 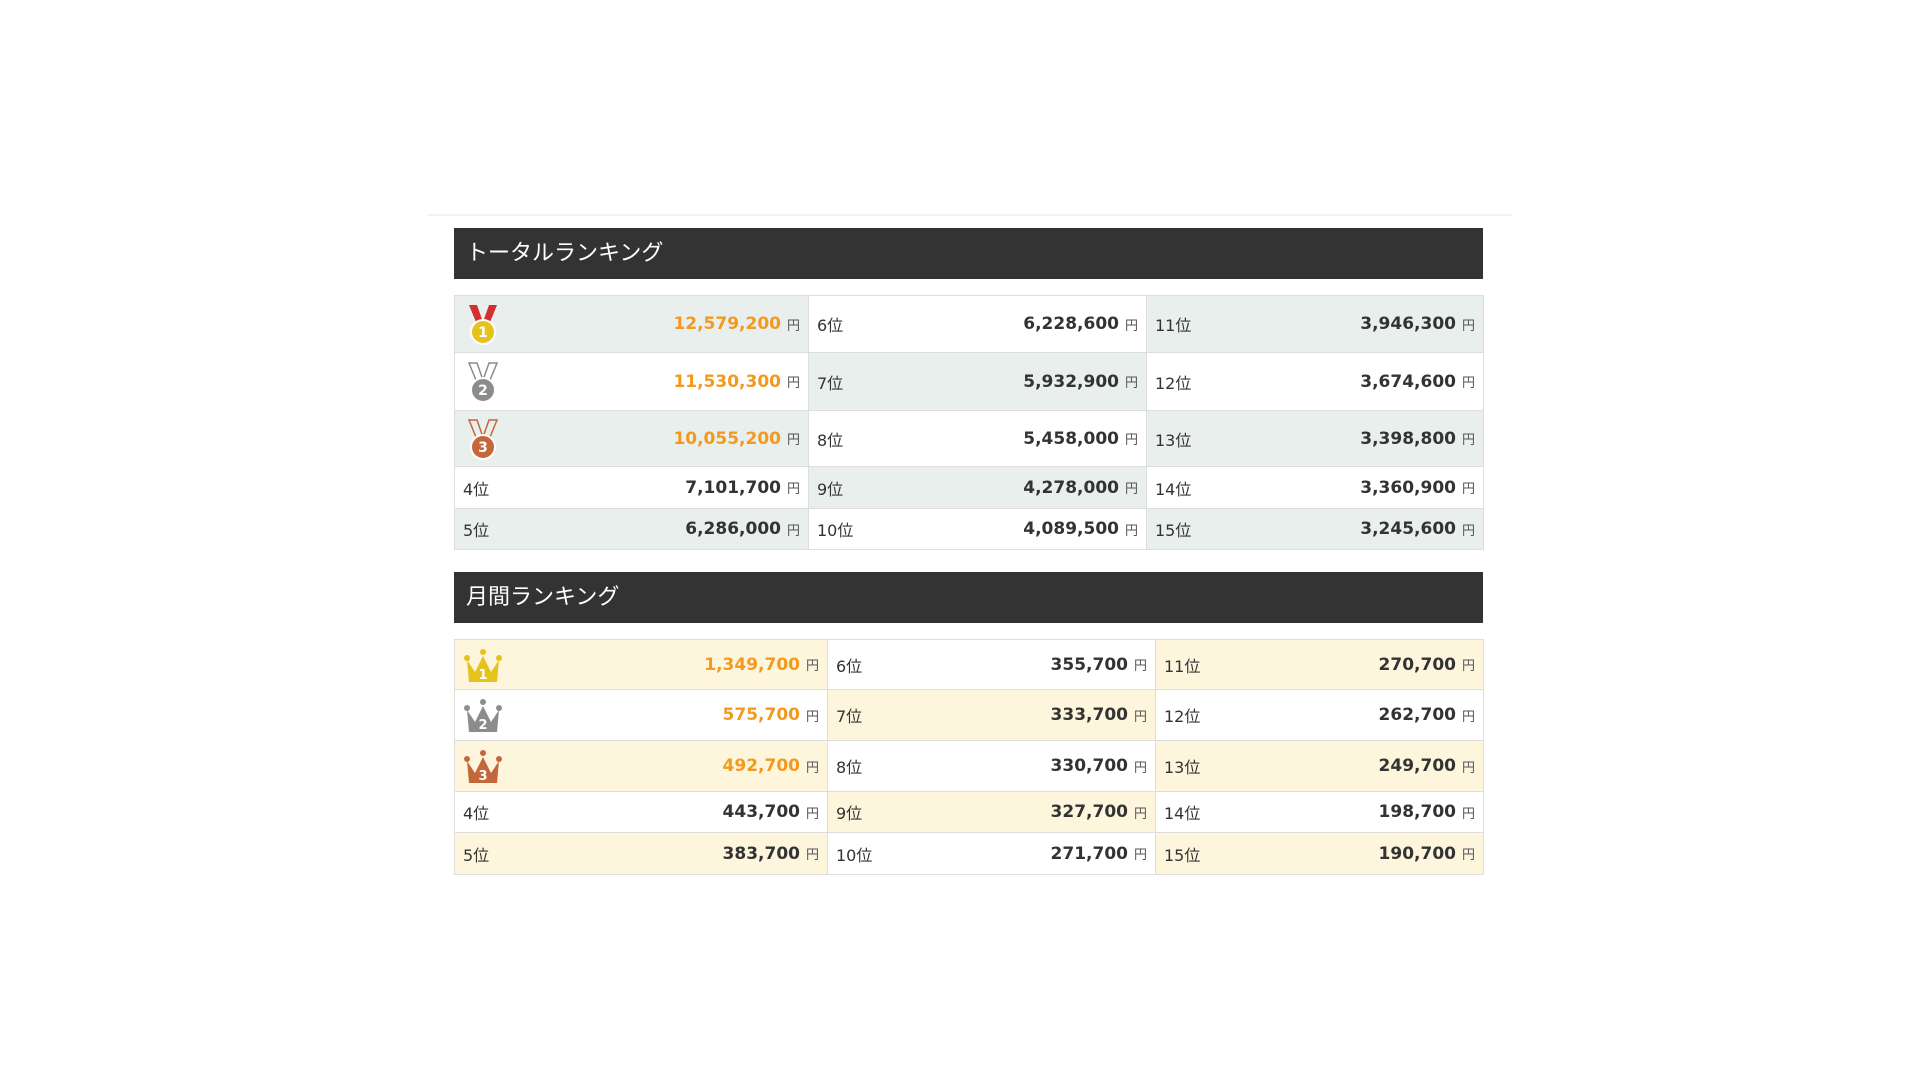 I want to click on ranking-cell: 12位 262,700 円, so click(x=1319, y=715).